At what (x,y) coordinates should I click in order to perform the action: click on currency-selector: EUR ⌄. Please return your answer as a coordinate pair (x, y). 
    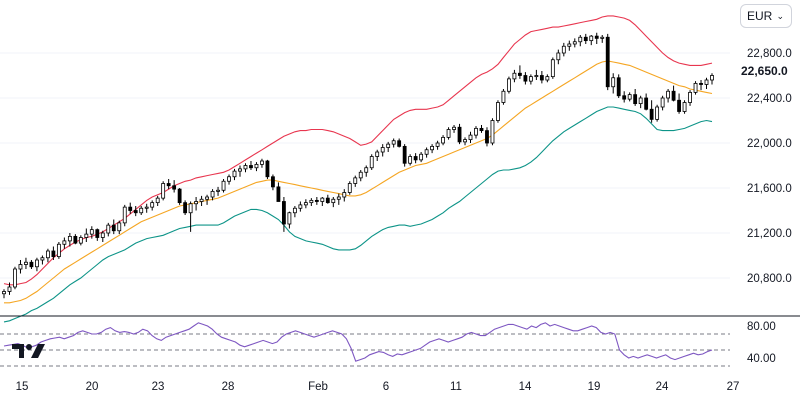
    Looking at the image, I should click on (766, 16).